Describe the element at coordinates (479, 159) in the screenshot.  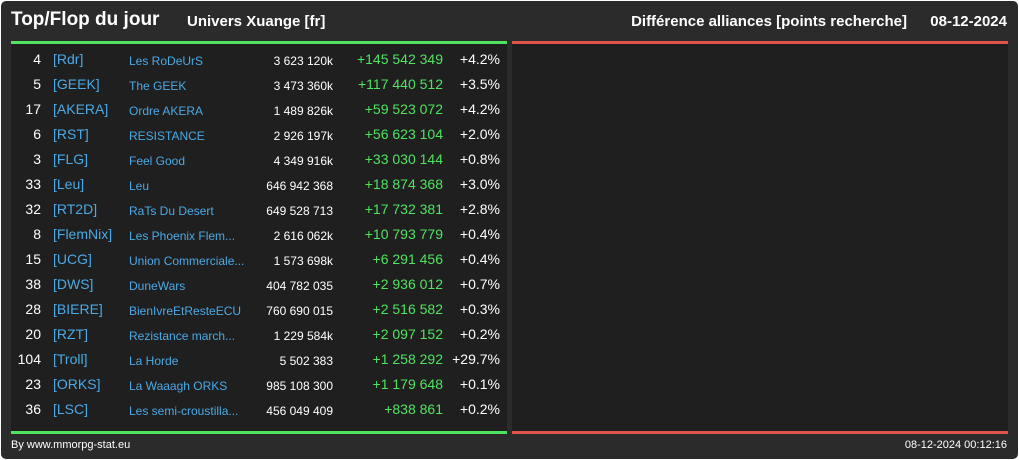
I see `percent-change: +0.8%` at that location.